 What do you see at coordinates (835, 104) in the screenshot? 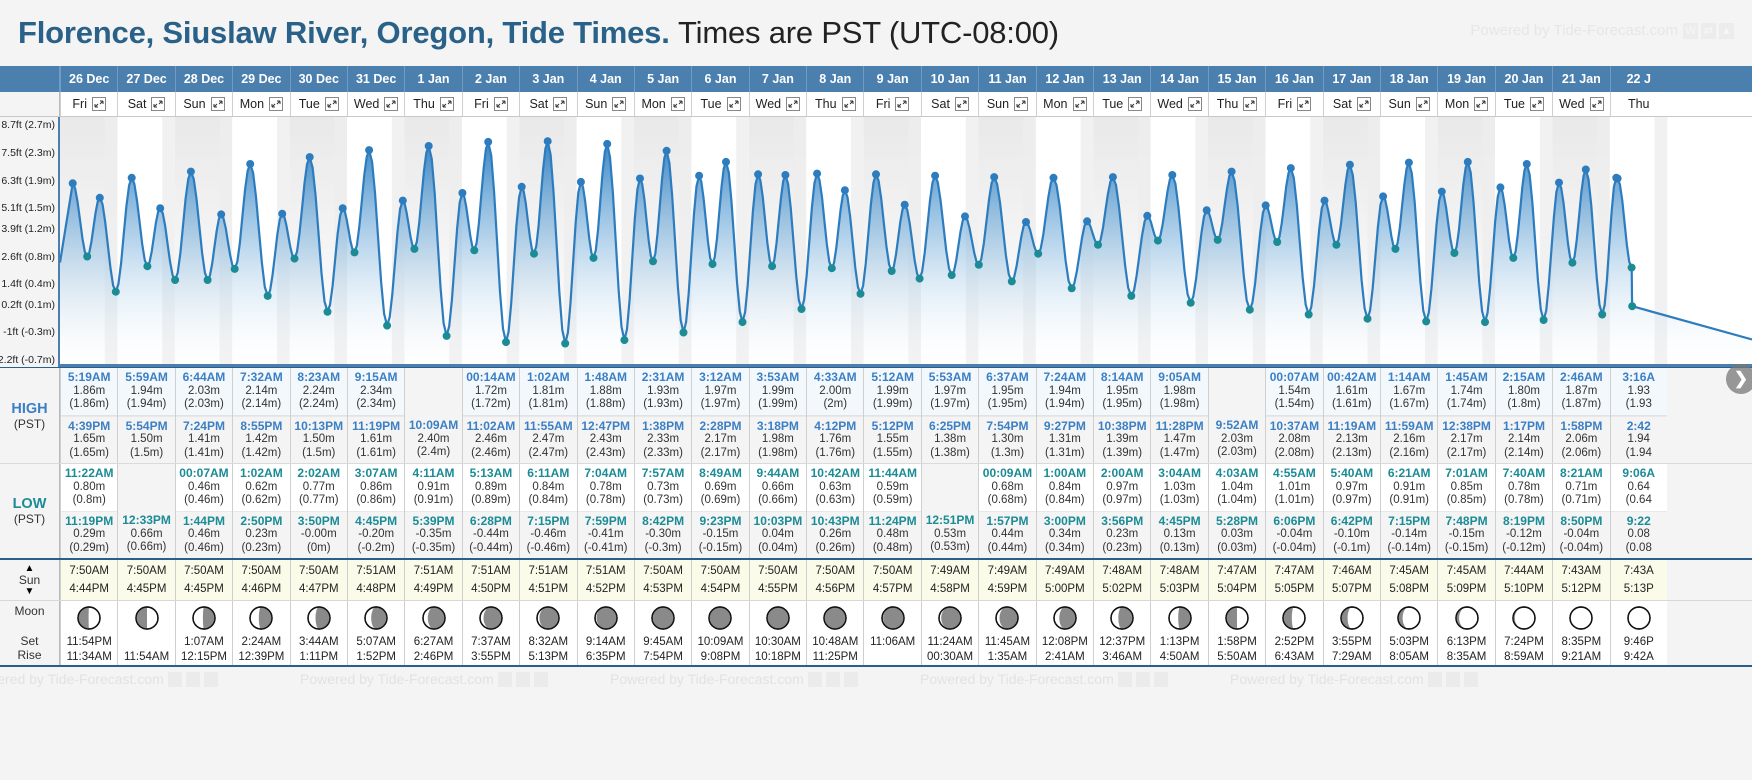
I see `weekday-cell-13: Thu` at bounding box center [835, 104].